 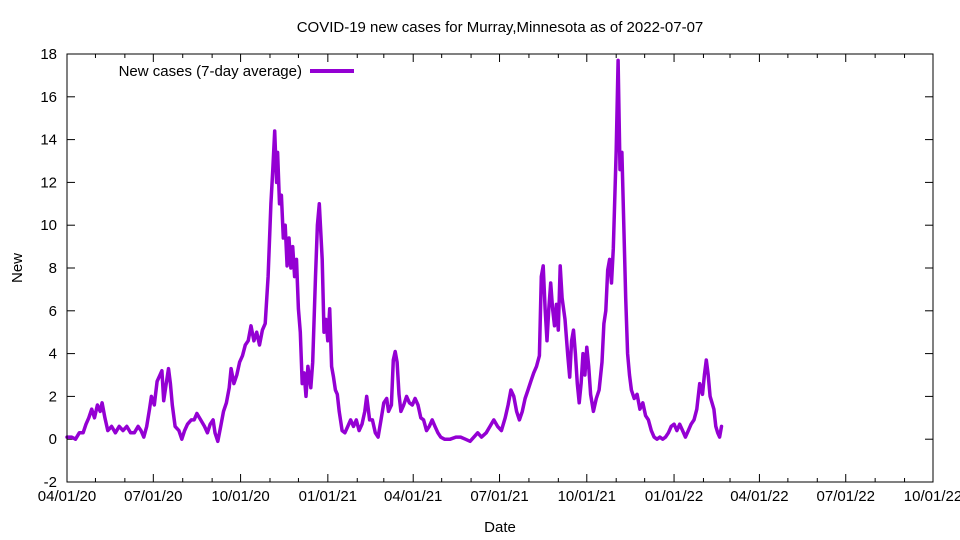 What do you see at coordinates (53, 268) in the screenshot?
I see `y-tick-label: 8` at bounding box center [53, 268].